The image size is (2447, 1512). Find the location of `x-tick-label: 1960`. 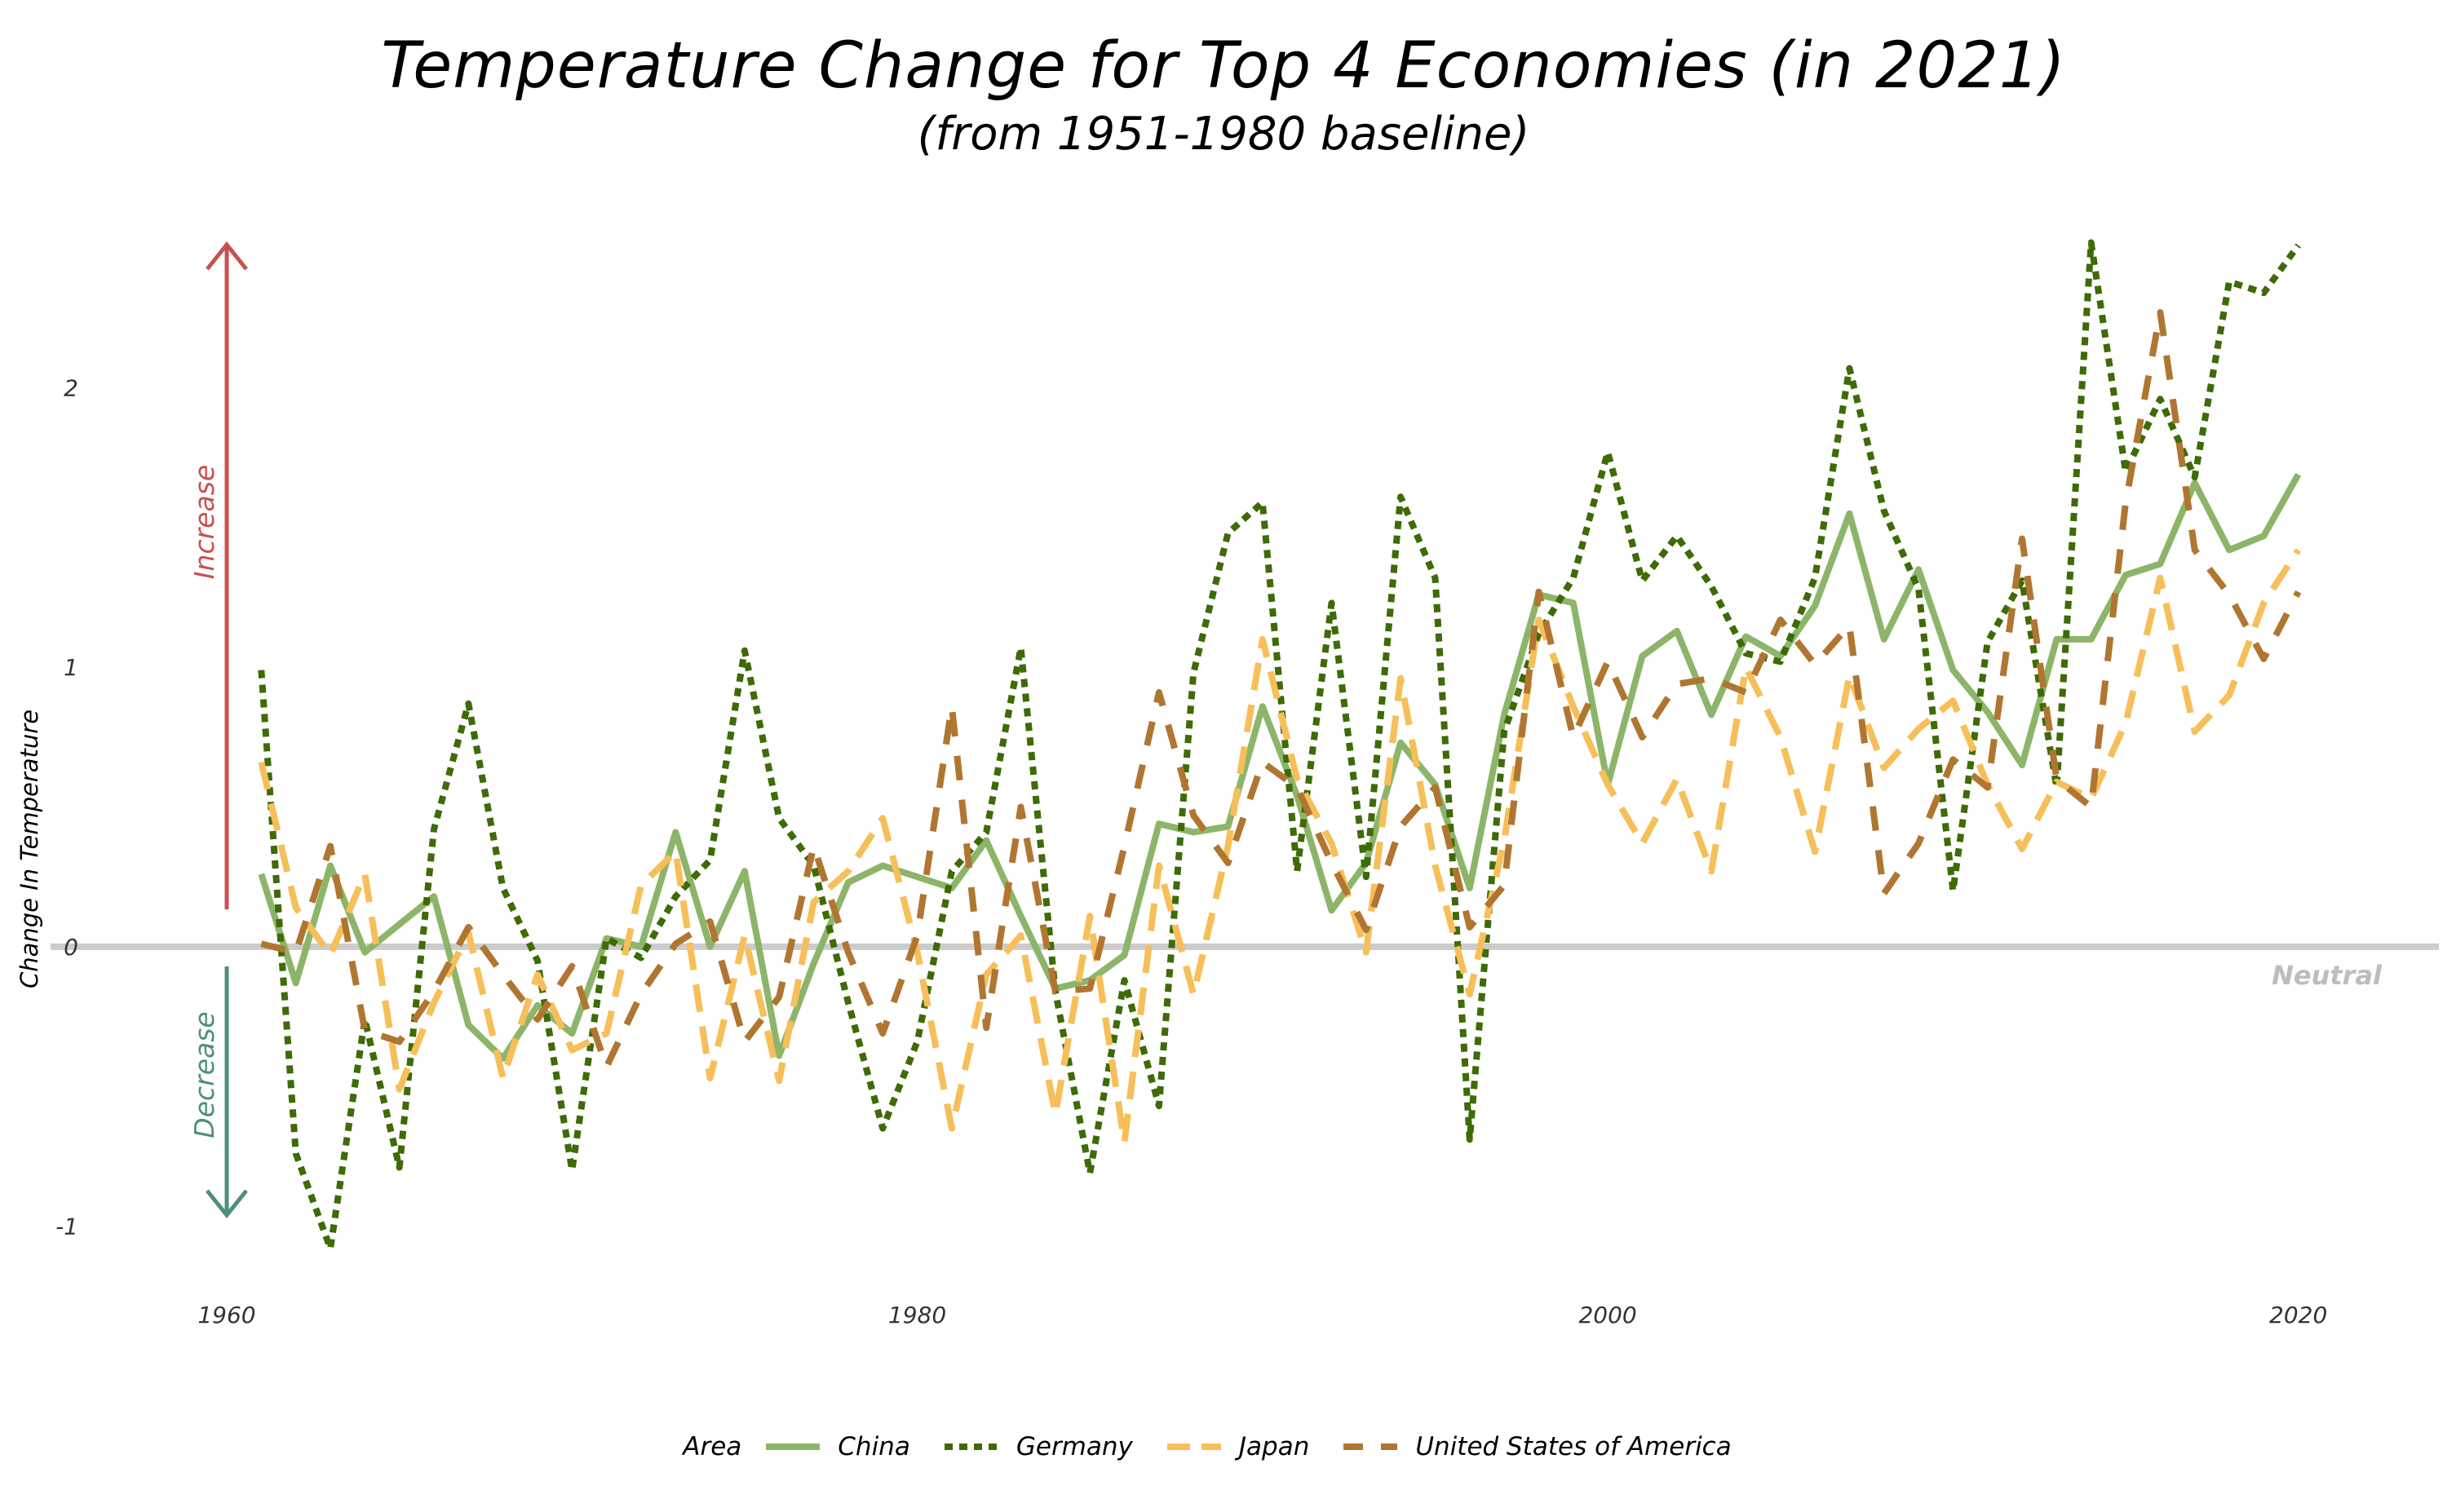

x-tick-label: 1960 is located at coordinates (226, 1315).